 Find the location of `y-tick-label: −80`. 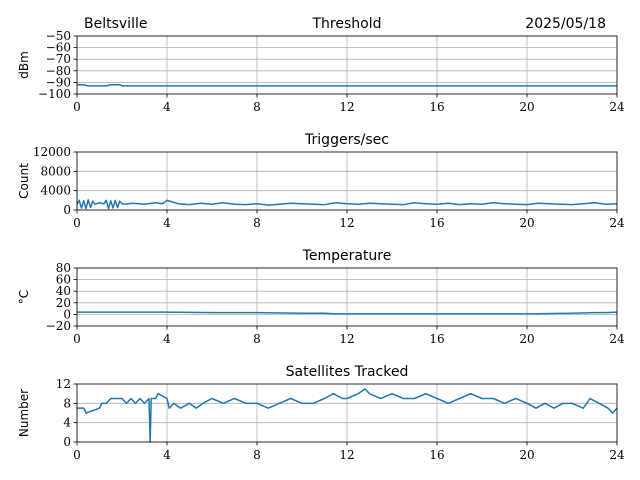

y-tick-label: −80 is located at coordinates (58, 71).